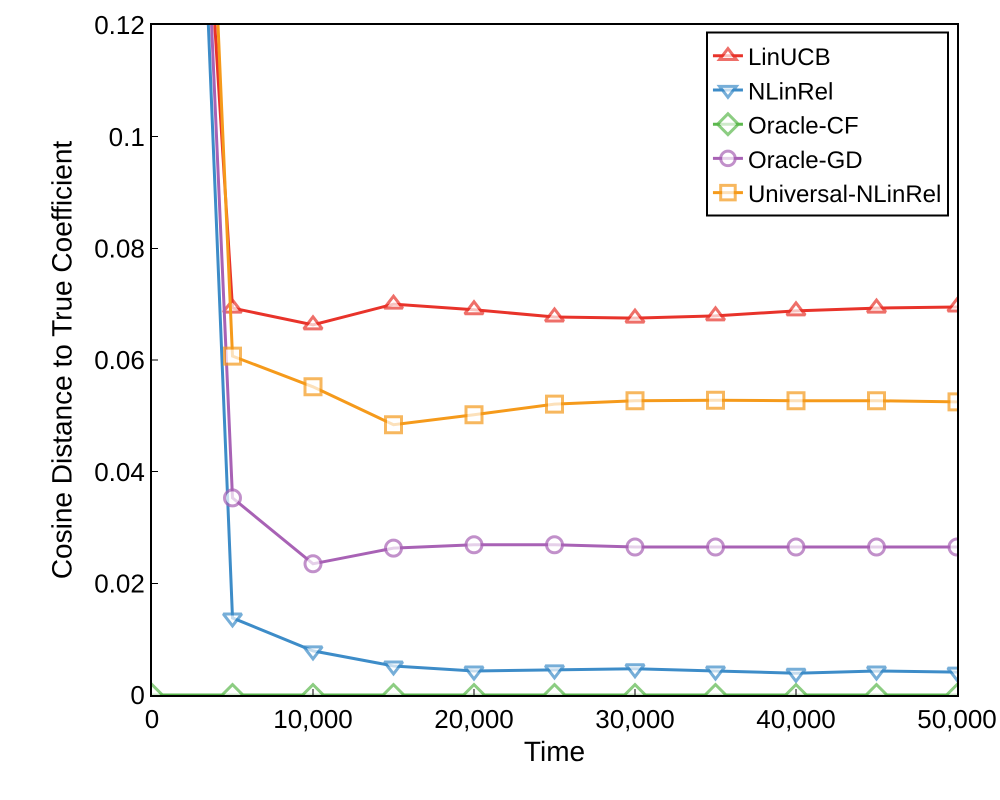 The height and width of the screenshot is (800, 1000). I want to click on legend-label: Oracle-GD, so click(805, 160).